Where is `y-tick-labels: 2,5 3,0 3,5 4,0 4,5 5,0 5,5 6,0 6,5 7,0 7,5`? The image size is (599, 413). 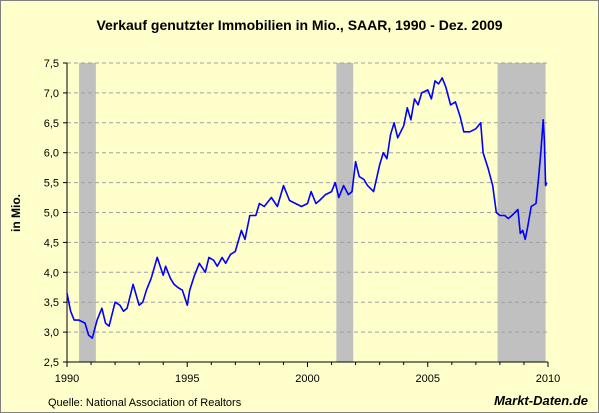 y-tick-labels: 2,5 3,0 3,5 4,0 4,5 5,0 5,5 6,0 6,5 7,0 7,5 is located at coordinates (51, 213).